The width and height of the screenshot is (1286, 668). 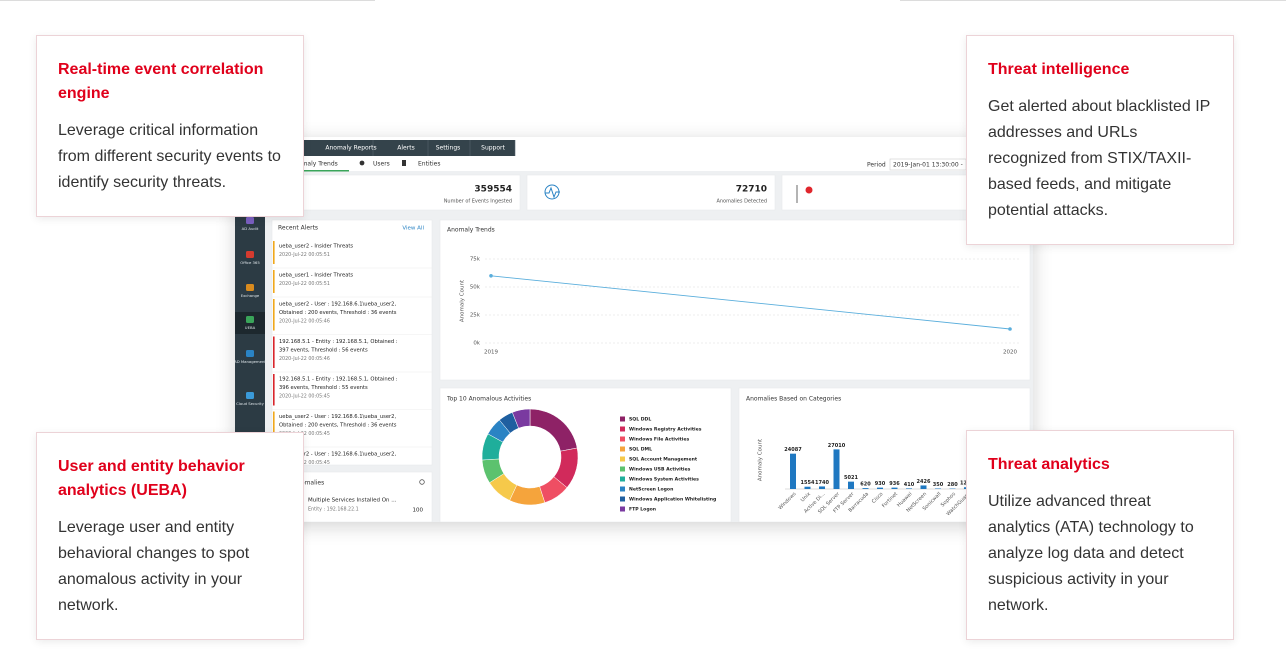 What do you see at coordinates (672, 500) in the screenshot?
I see `legend-label: Windows Application Whitelisting` at bounding box center [672, 500].